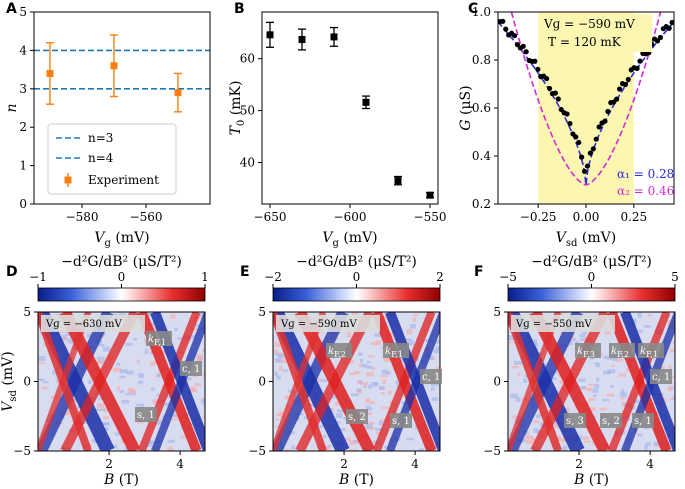  What do you see at coordinates (357, 417) in the screenshot?
I see `label-tag: s, 2` at bounding box center [357, 417].